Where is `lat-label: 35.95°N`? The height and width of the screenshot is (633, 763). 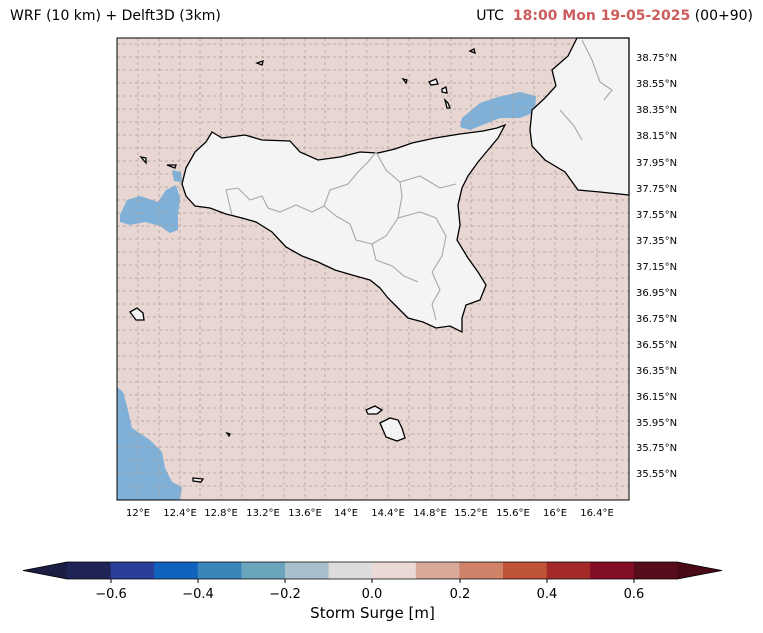 lat-label: 35.95°N is located at coordinates (656, 423).